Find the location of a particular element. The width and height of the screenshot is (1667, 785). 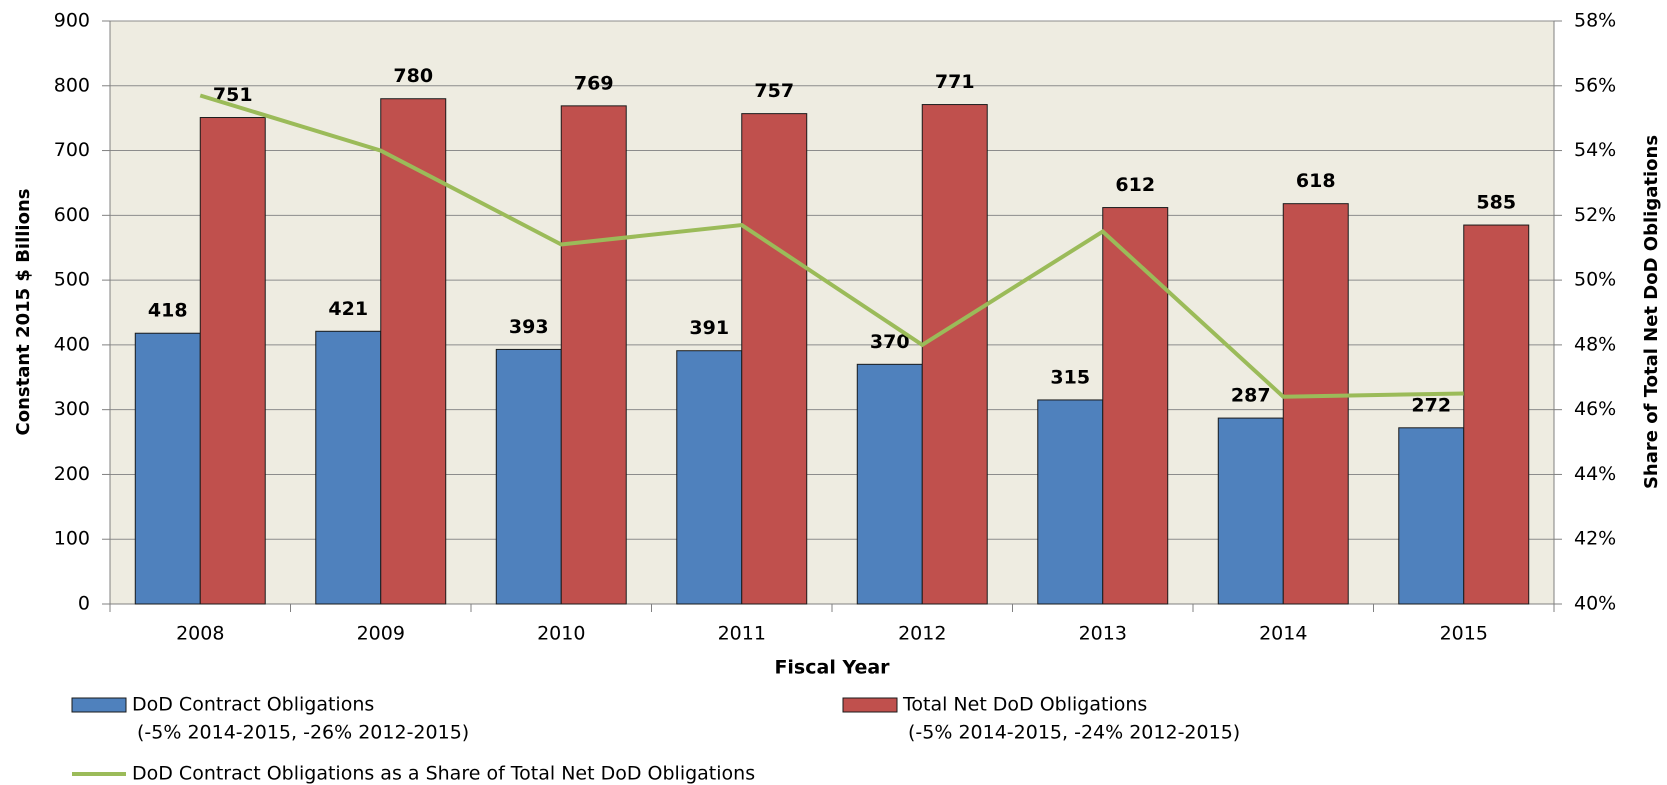

value-label: 769 is located at coordinates (594, 83).